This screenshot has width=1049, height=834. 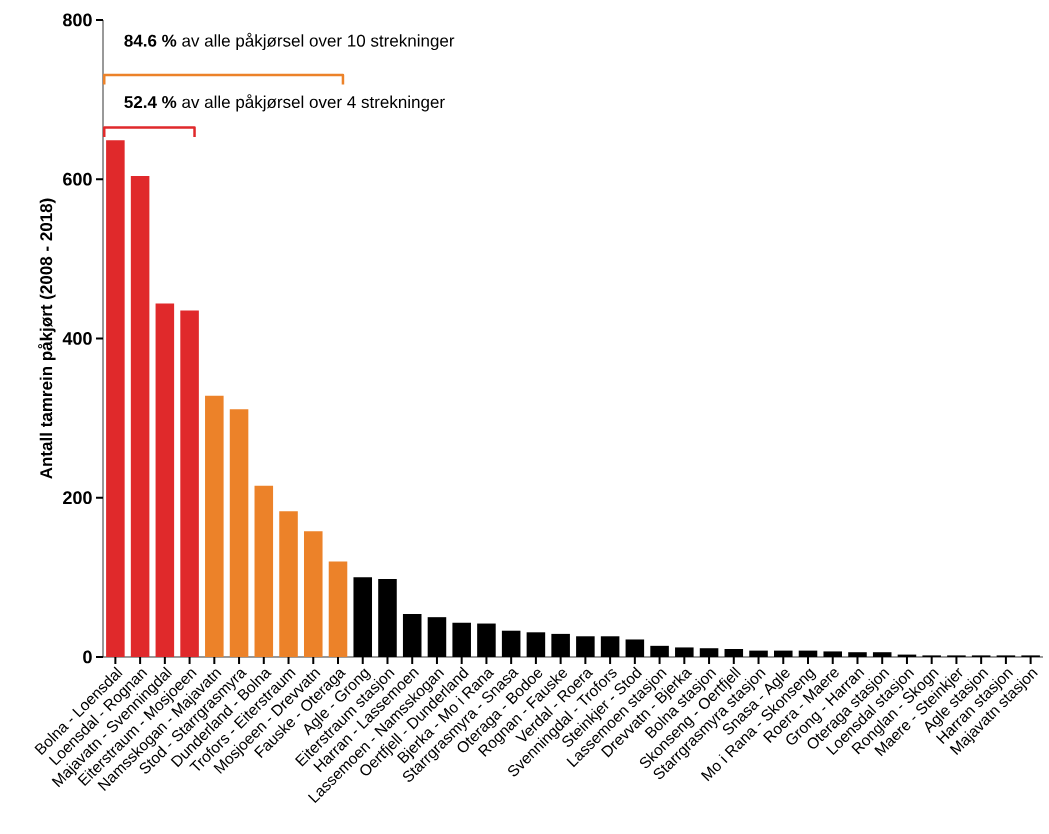 What do you see at coordinates (47, 338) in the screenshot?
I see `y-axis-title: Antall tamrein påkjørt (2008 - 2018)` at bounding box center [47, 338].